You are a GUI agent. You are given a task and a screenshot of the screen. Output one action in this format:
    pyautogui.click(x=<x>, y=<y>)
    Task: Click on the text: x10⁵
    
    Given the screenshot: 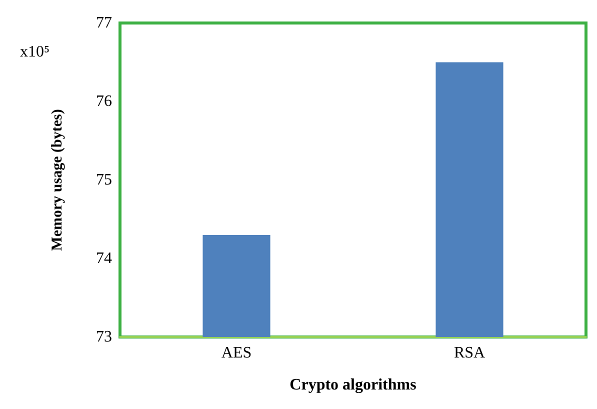 What is the action you would take?
    pyautogui.click(x=35, y=52)
    